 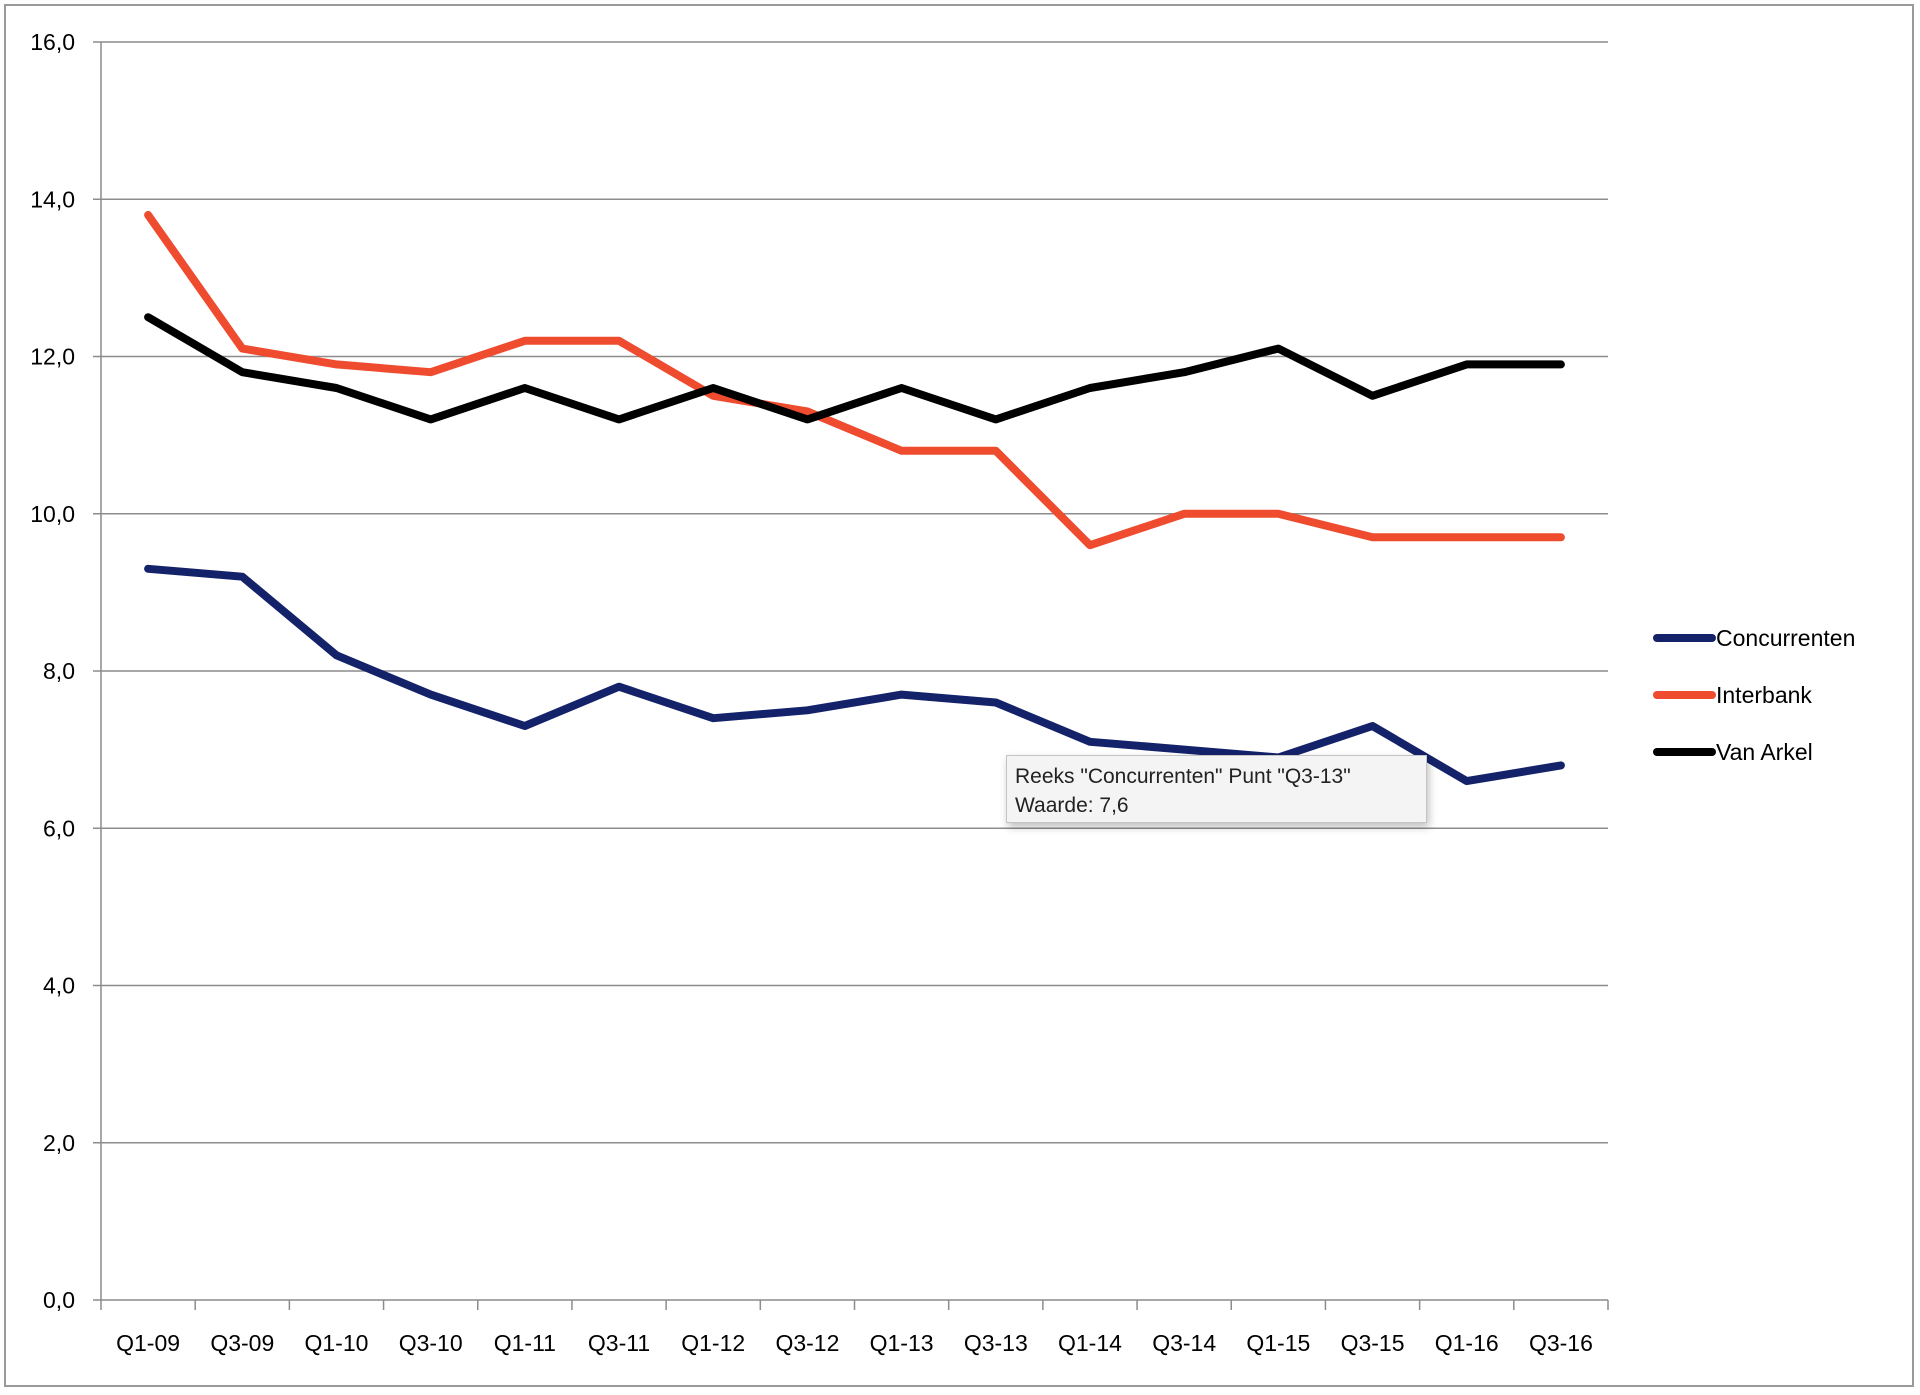 What do you see at coordinates (1072, 805) in the screenshot?
I see `tooltip-value-line: Waarde: 7,6` at bounding box center [1072, 805].